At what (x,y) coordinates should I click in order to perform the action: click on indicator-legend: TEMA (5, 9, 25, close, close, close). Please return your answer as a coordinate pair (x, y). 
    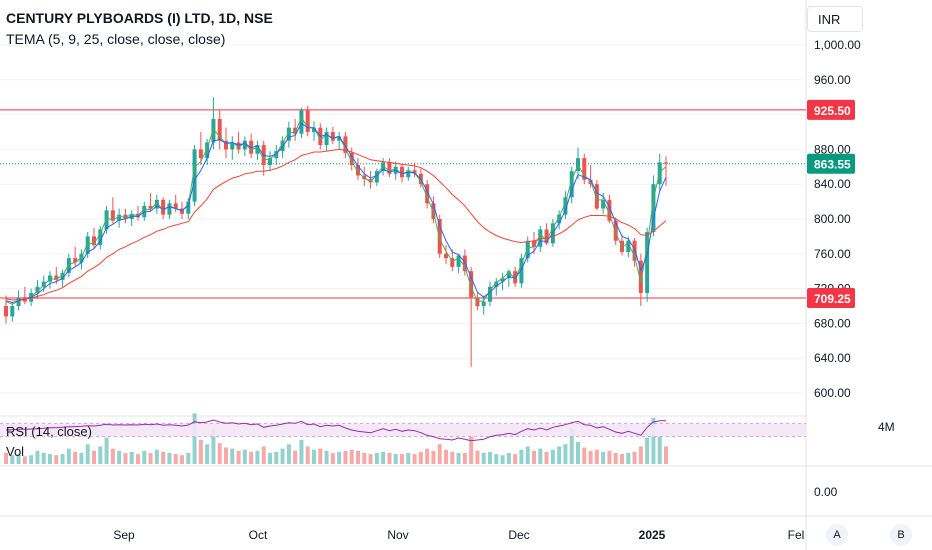
    Looking at the image, I should click on (116, 39).